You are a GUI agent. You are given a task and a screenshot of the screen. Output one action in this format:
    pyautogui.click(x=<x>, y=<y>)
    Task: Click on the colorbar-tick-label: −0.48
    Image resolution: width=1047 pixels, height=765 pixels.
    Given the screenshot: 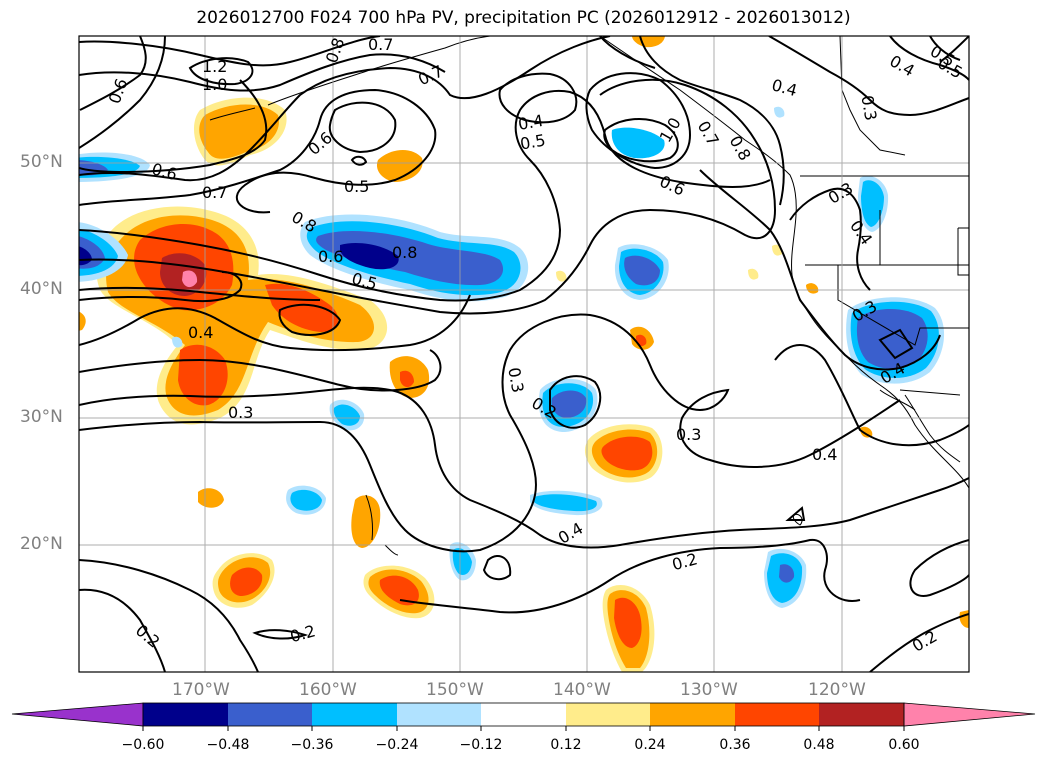 What is the action you would take?
    pyautogui.click(x=228, y=745)
    